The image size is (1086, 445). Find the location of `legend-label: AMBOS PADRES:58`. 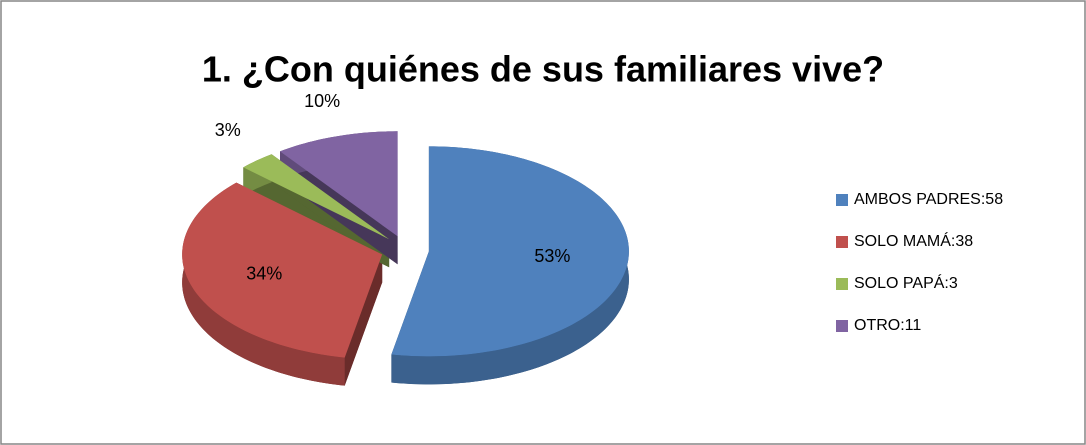

legend-label: AMBOS PADRES:58 is located at coordinates (928, 199).